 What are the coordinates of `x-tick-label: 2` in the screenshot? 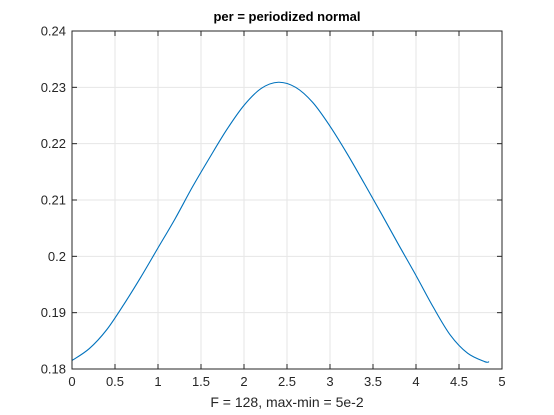 It's located at (243, 381).